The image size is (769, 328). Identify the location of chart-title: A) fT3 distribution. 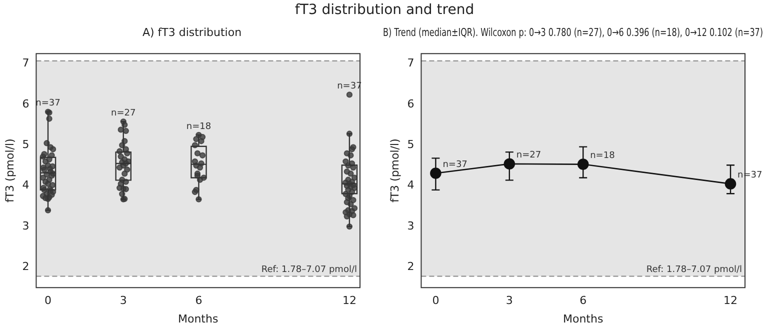
(192, 32).